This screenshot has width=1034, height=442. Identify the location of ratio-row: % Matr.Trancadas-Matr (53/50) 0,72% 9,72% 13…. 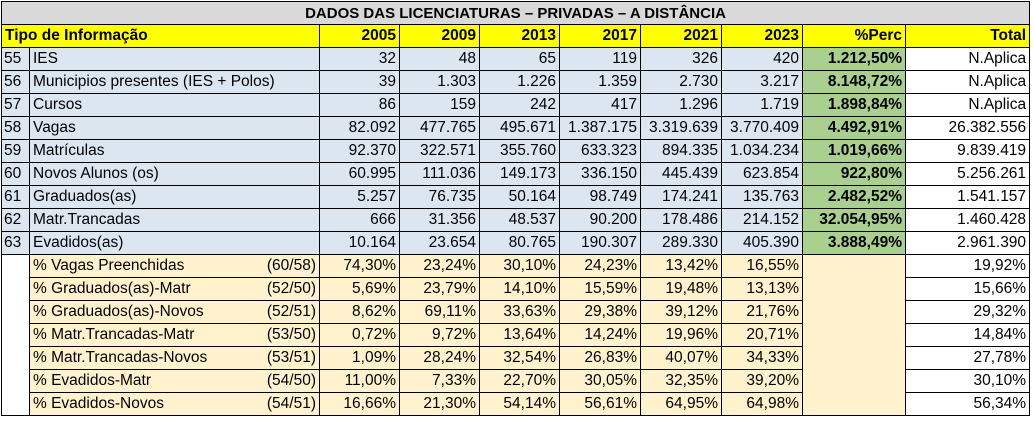
(516, 335).